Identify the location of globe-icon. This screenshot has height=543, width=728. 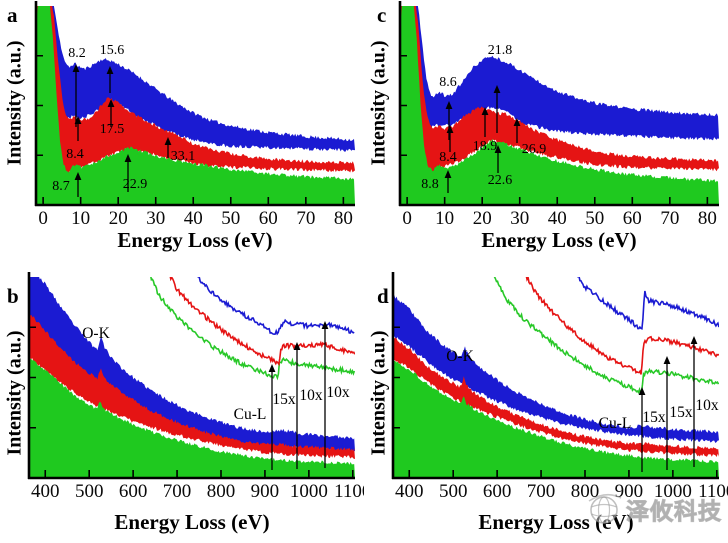
(605, 508).